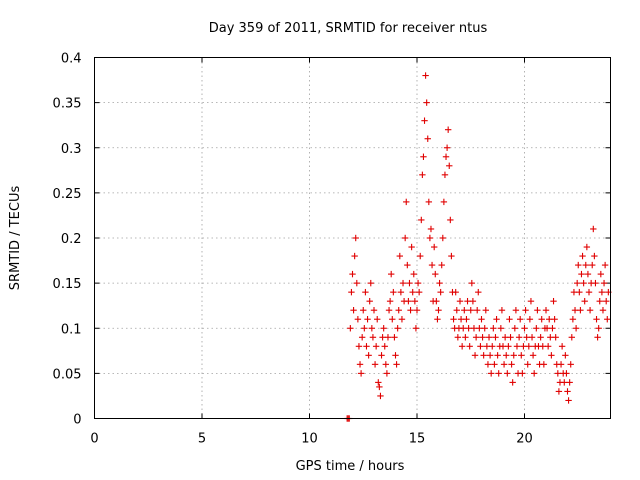 This screenshot has width=640, height=480. Describe the element at coordinates (67, 194) in the screenshot. I see `y-tick-label: 0.25` at that location.